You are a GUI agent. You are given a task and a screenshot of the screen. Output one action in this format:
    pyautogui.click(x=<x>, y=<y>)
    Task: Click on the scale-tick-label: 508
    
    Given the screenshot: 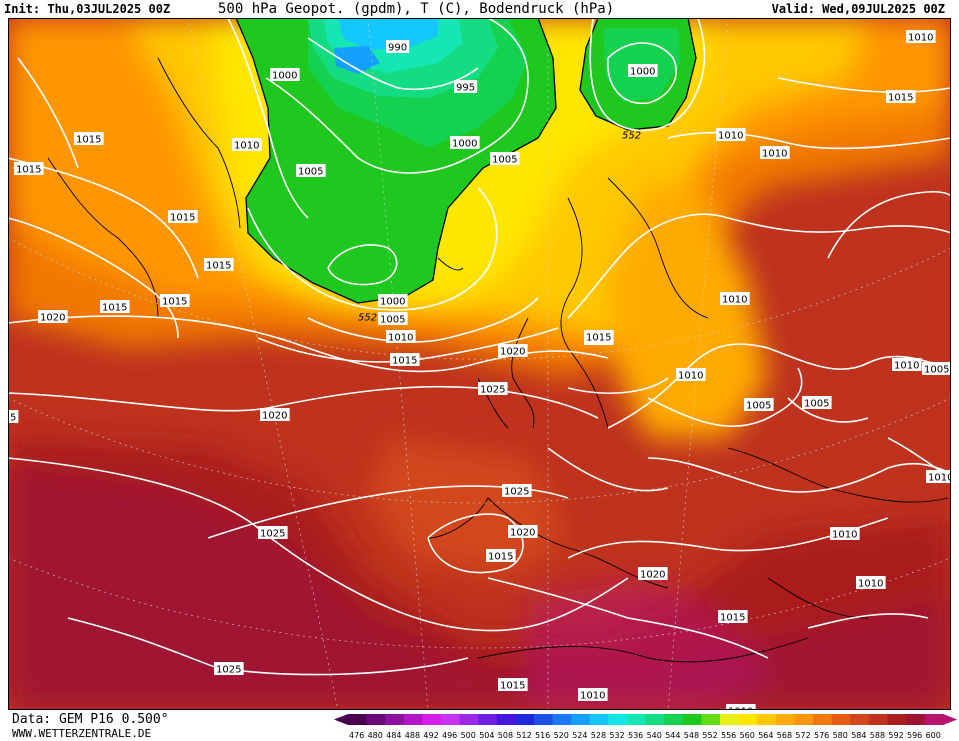 What is the action you would take?
    pyautogui.click(x=505, y=735)
    